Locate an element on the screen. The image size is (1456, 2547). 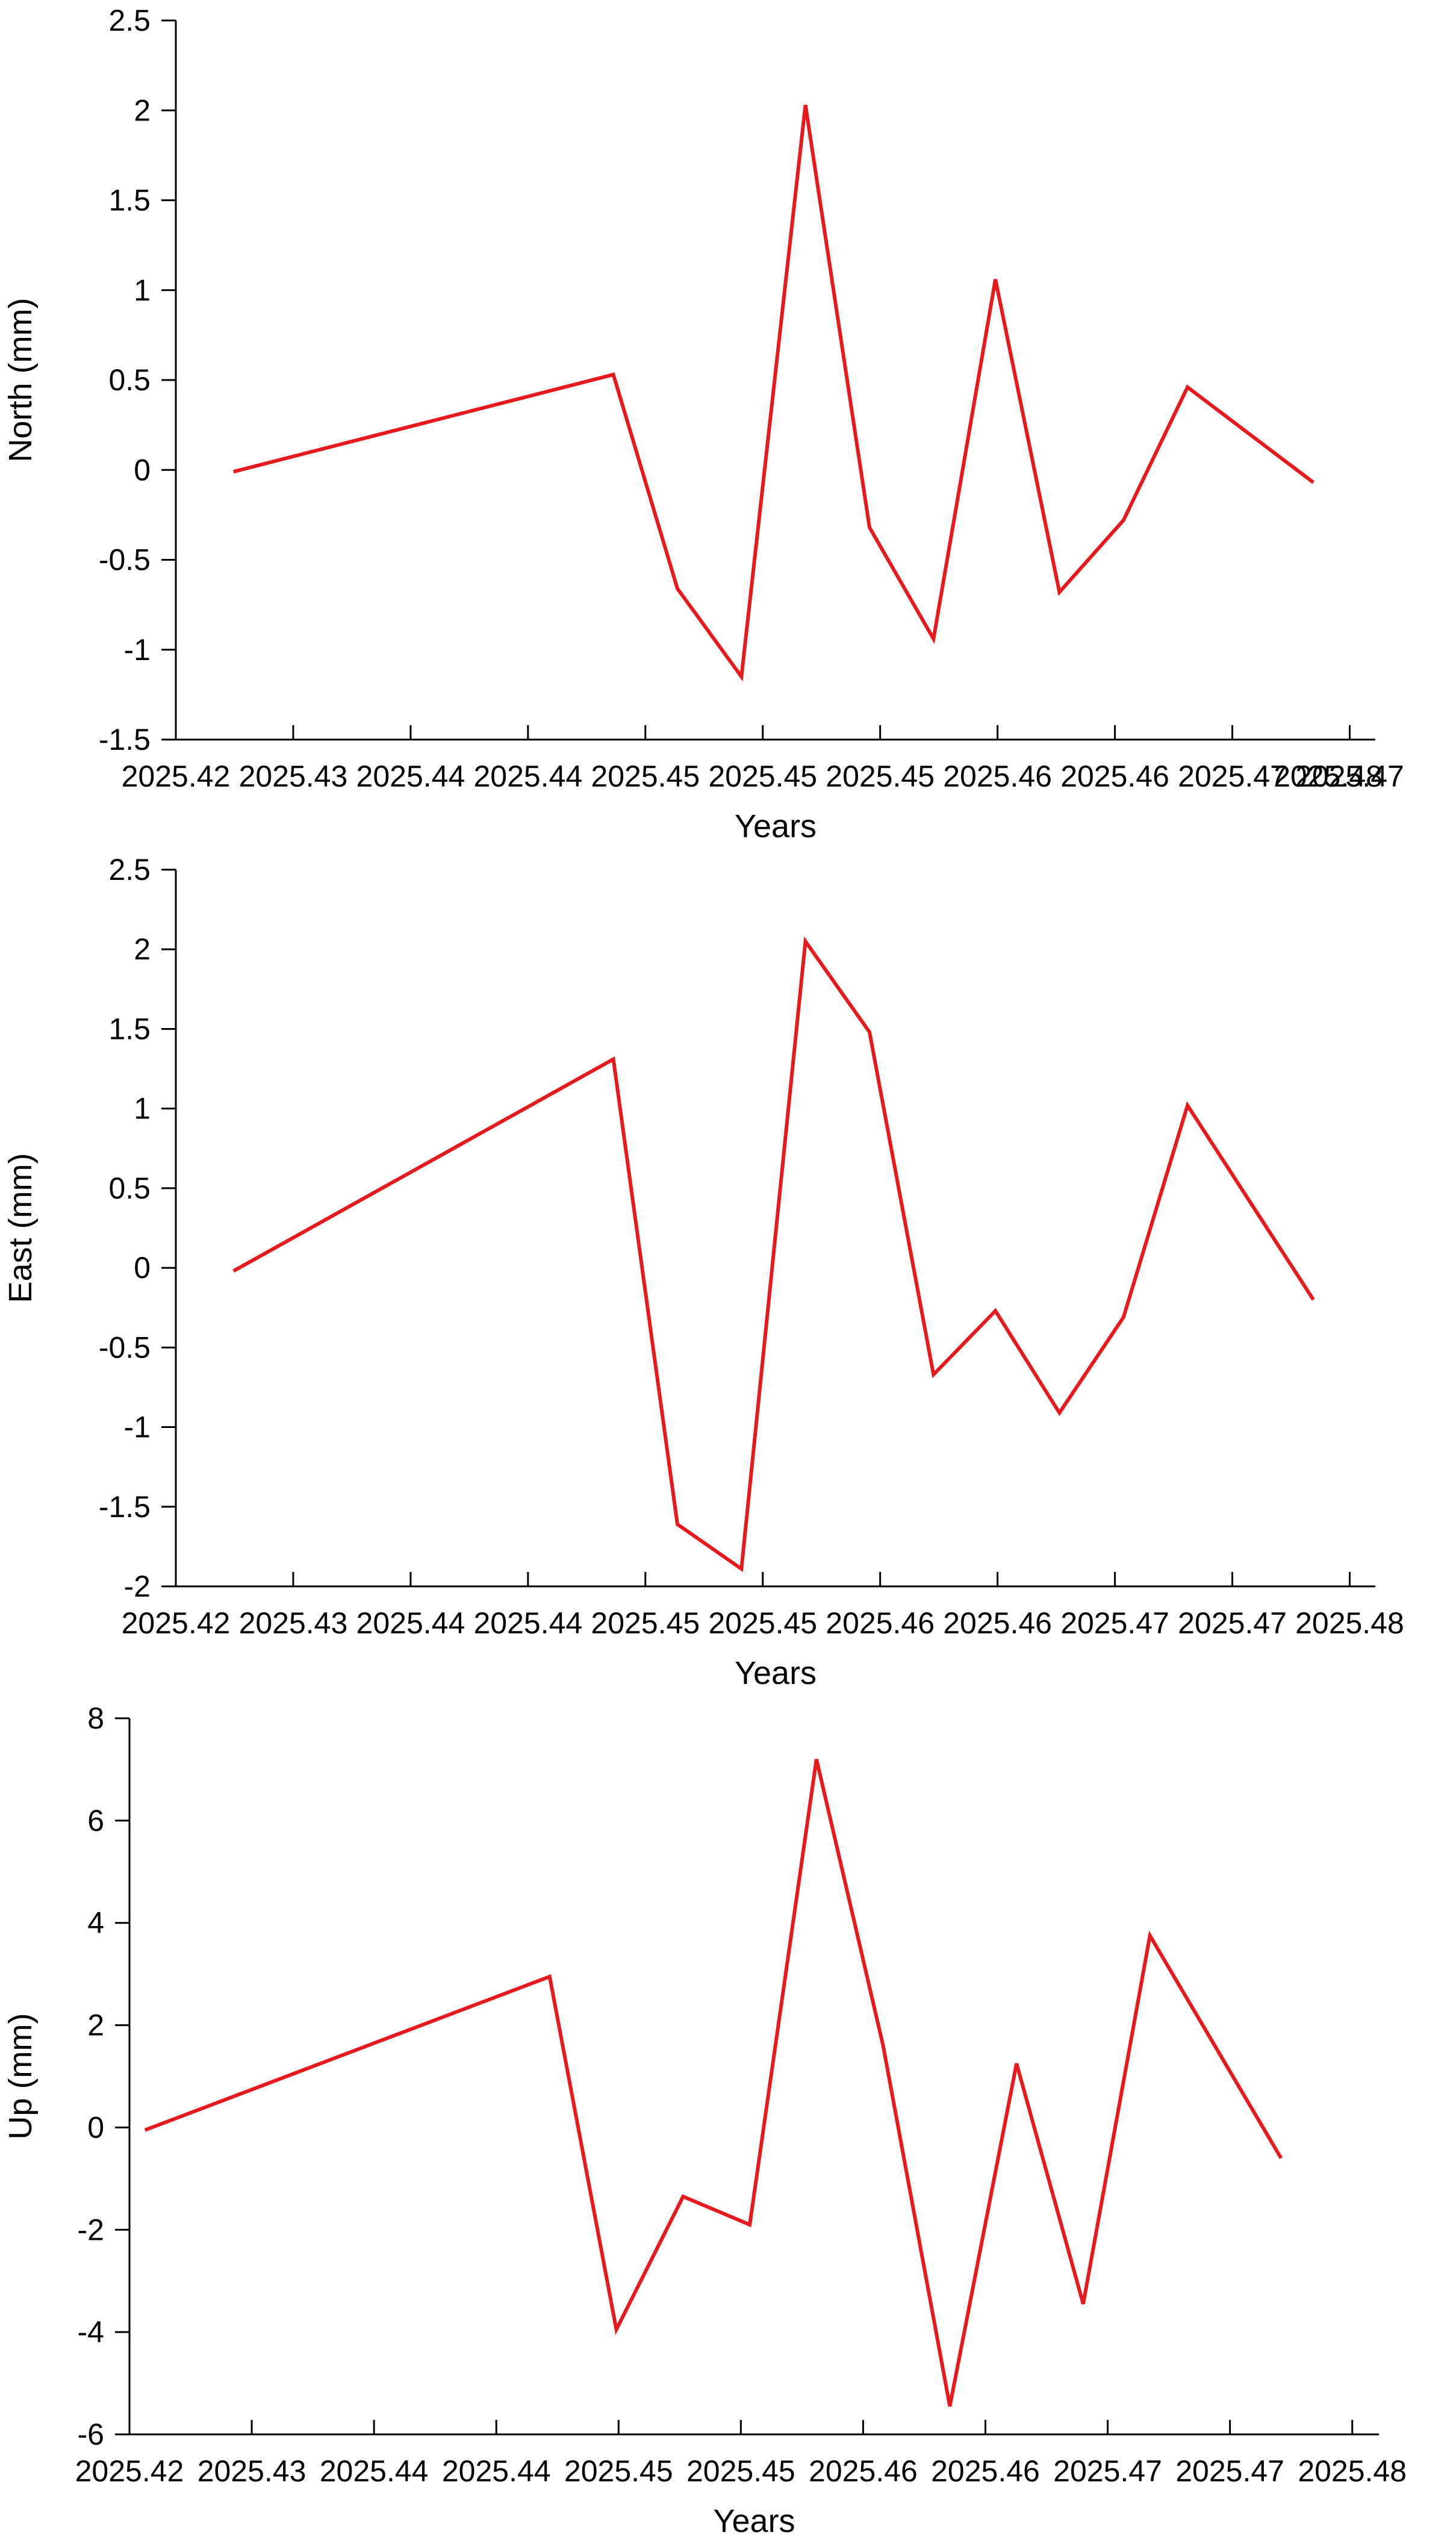
y-tick-label: -6 is located at coordinates (91, 2434).